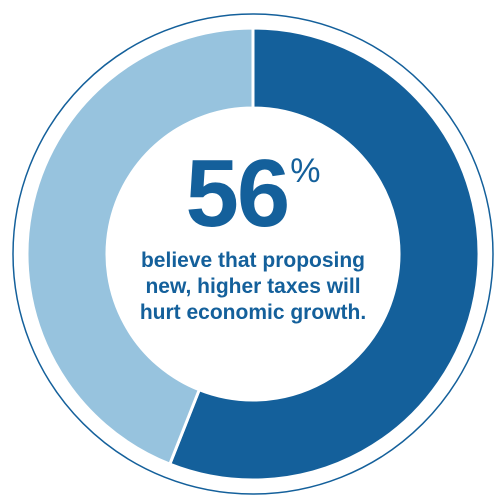 This screenshot has width=496, height=497. I want to click on caption-line-1: believe that proposing, so click(253, 261).